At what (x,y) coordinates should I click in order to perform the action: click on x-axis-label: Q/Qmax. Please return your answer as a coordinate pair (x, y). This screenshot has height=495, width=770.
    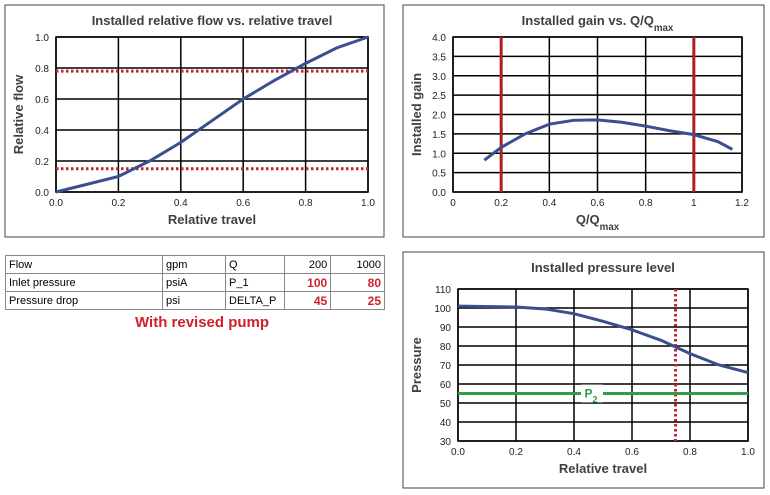
    Looking at the image, I should click on (598, 222).